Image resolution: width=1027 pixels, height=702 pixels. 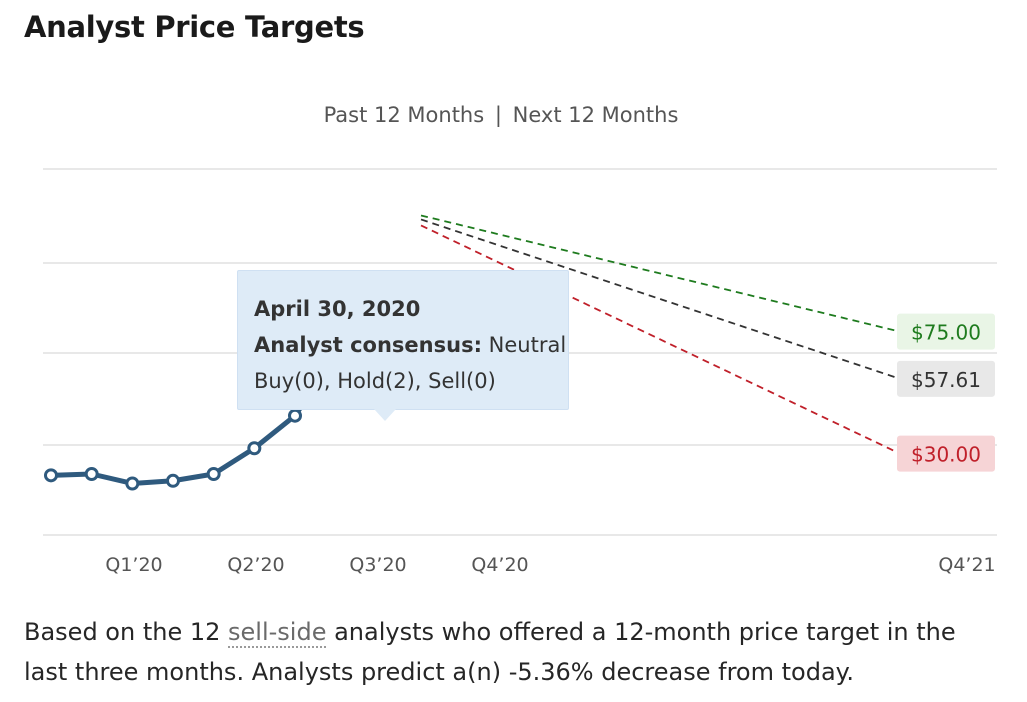 What do you see at coordinates (277, 633) in the screenshot?
I see `sell-side-link: sell-side` at bounding box center [277, 633].